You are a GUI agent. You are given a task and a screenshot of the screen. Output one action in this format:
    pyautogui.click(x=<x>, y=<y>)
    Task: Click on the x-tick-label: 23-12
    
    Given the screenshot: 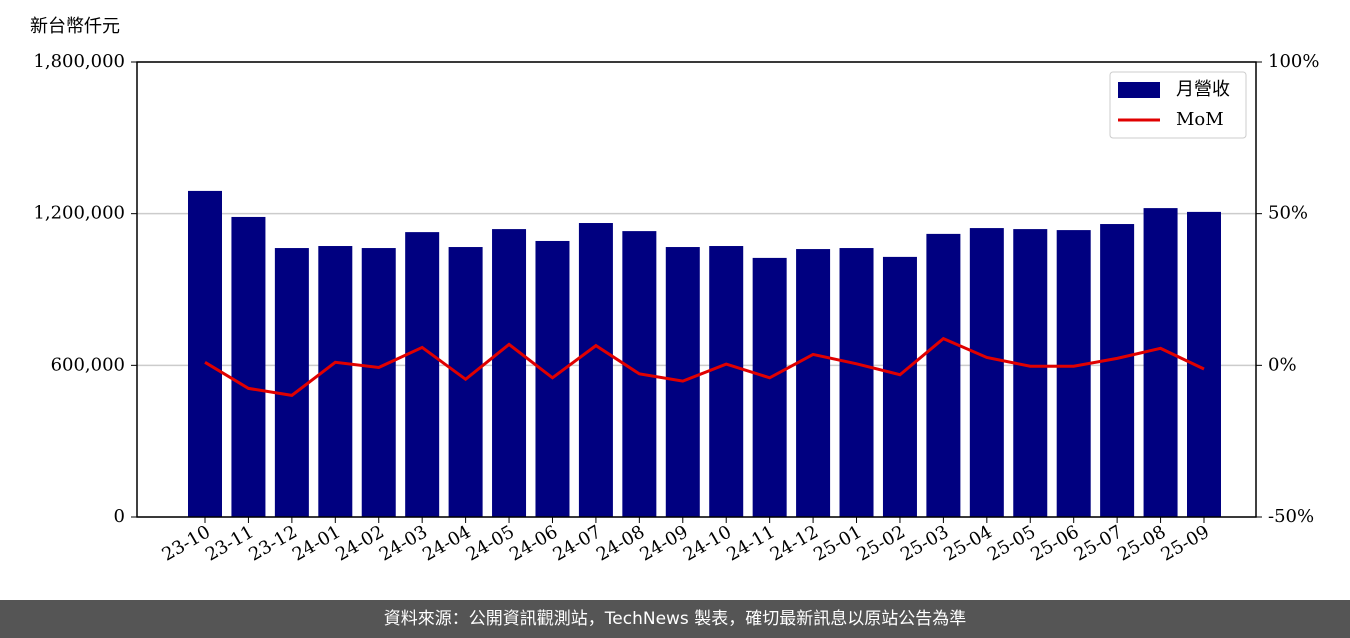 What is the action you would take?
    pyautogui.click(x=272, y=543)
    